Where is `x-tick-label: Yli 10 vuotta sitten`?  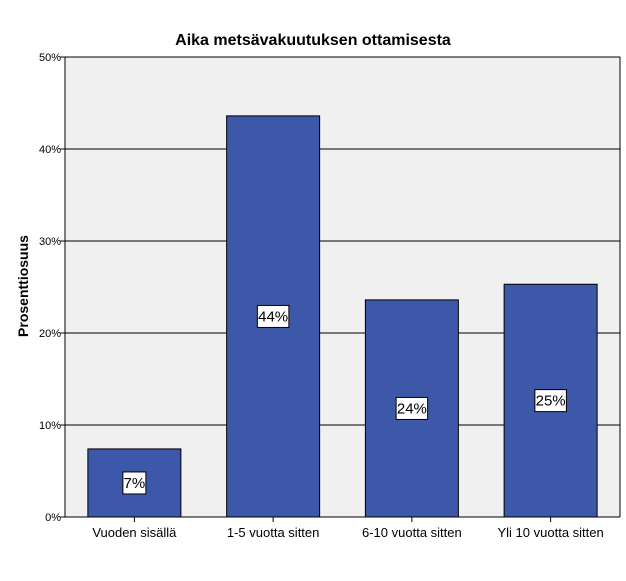
x-tick-label: Yli 10 vuotta sitten is located at coordinates (551, 532).